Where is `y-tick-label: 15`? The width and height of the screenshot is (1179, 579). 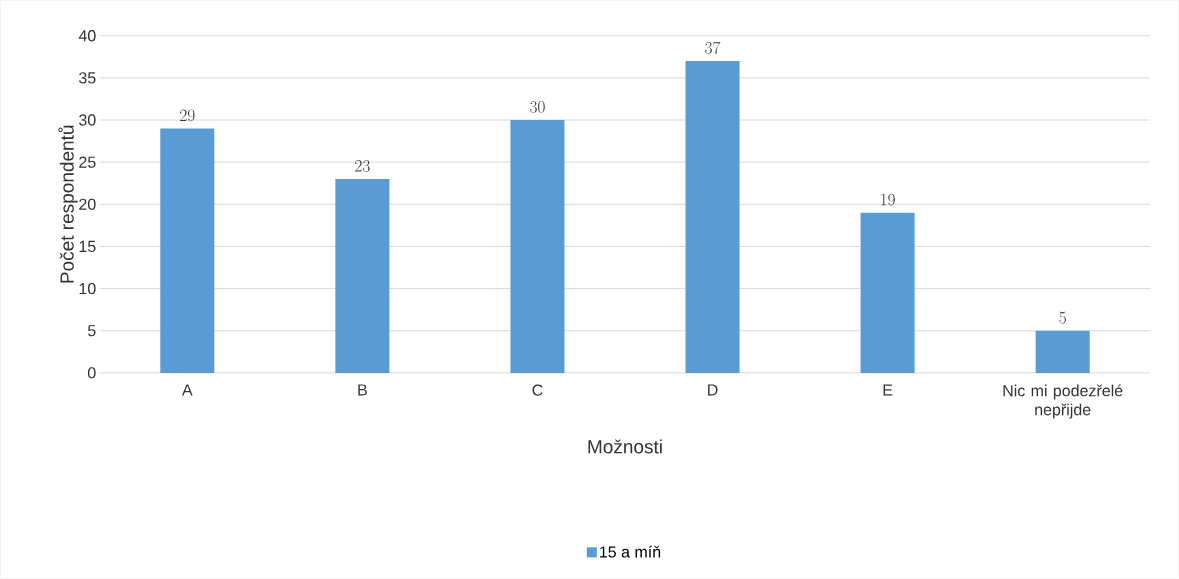 y-tick-label: 15 is located at coordinates (87, 247).